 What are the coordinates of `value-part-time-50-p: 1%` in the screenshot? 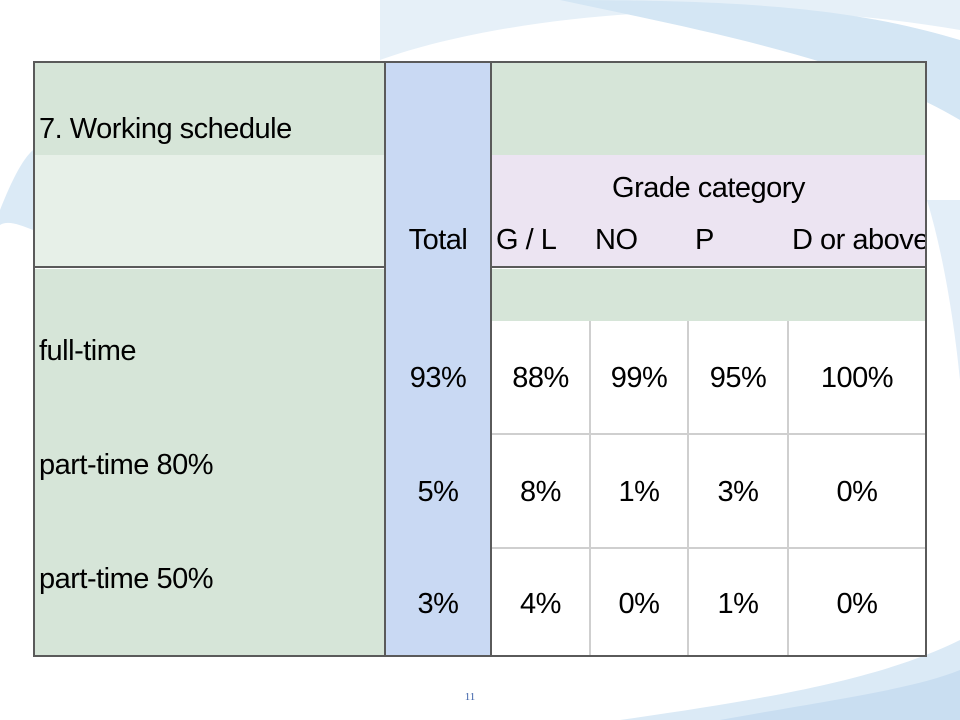 It's located at (738, 603).